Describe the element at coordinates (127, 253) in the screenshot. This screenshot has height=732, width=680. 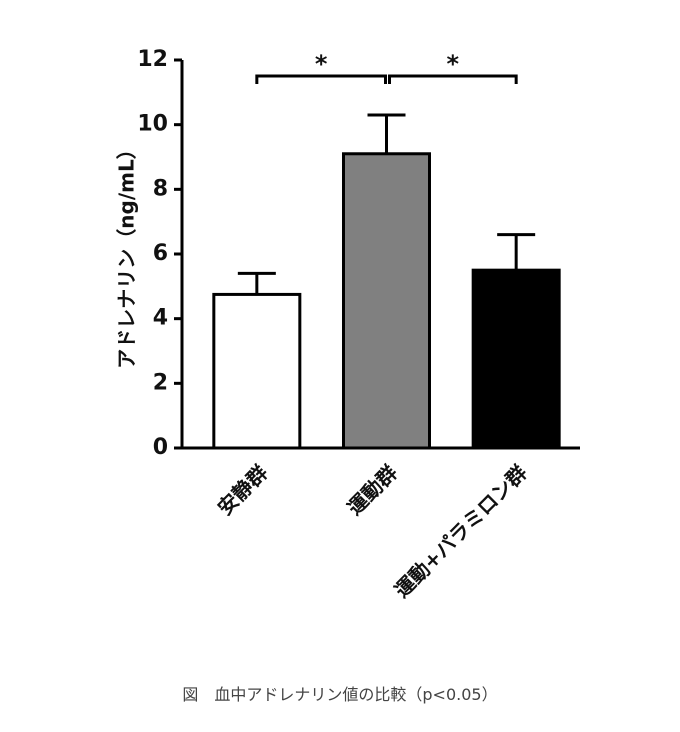
I see `y-axis-label: アドレナリン（ng/mL）` at that location.